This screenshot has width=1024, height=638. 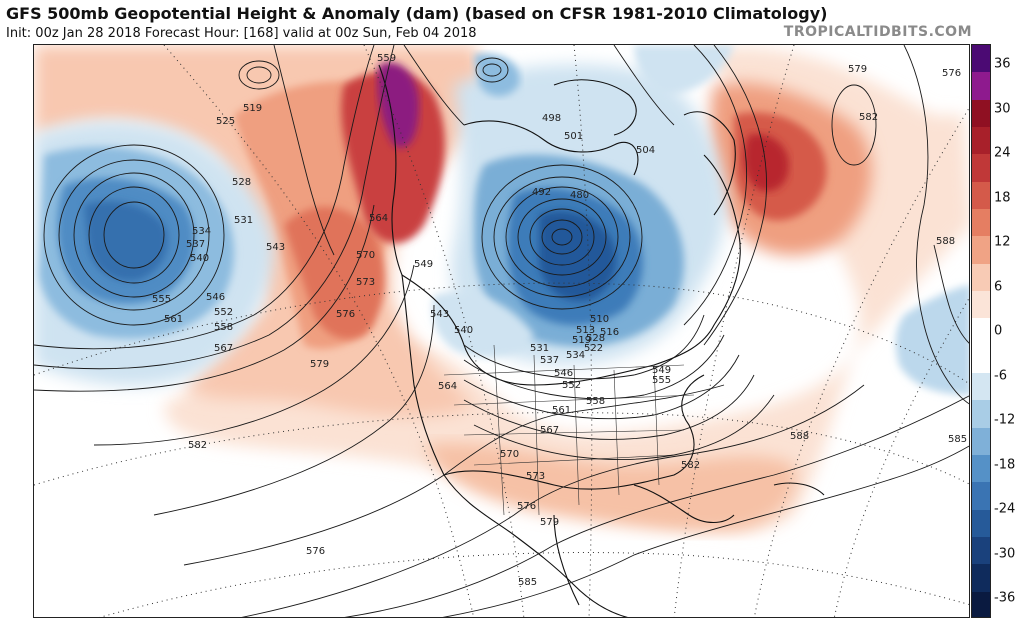 I want to click on colorbar-tick-label: -18, so click(x=1005, y=464).